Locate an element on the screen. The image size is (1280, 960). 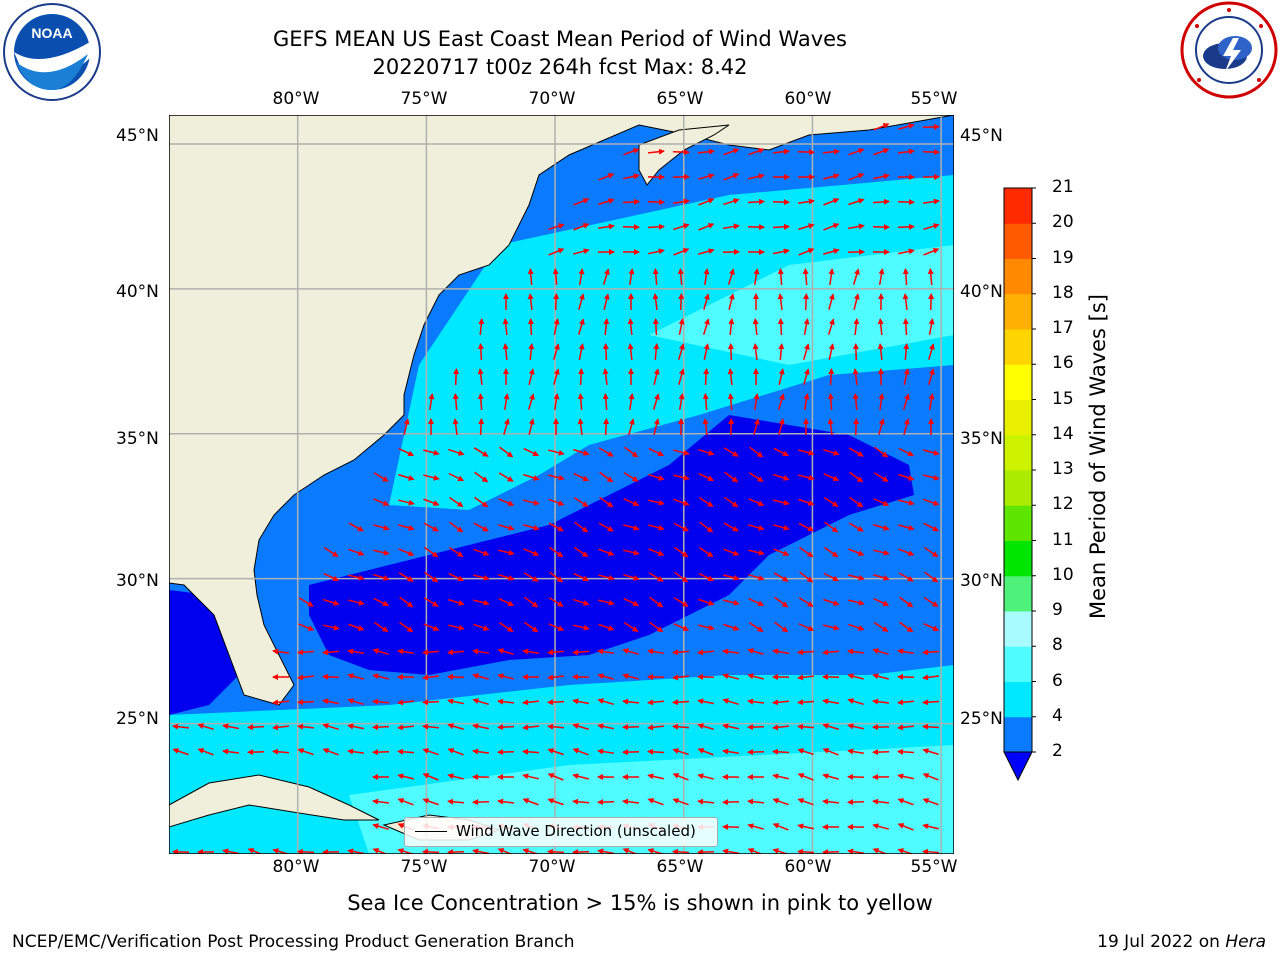
lat-label-right-25n: 25°N is located at coordinates (981, 719).